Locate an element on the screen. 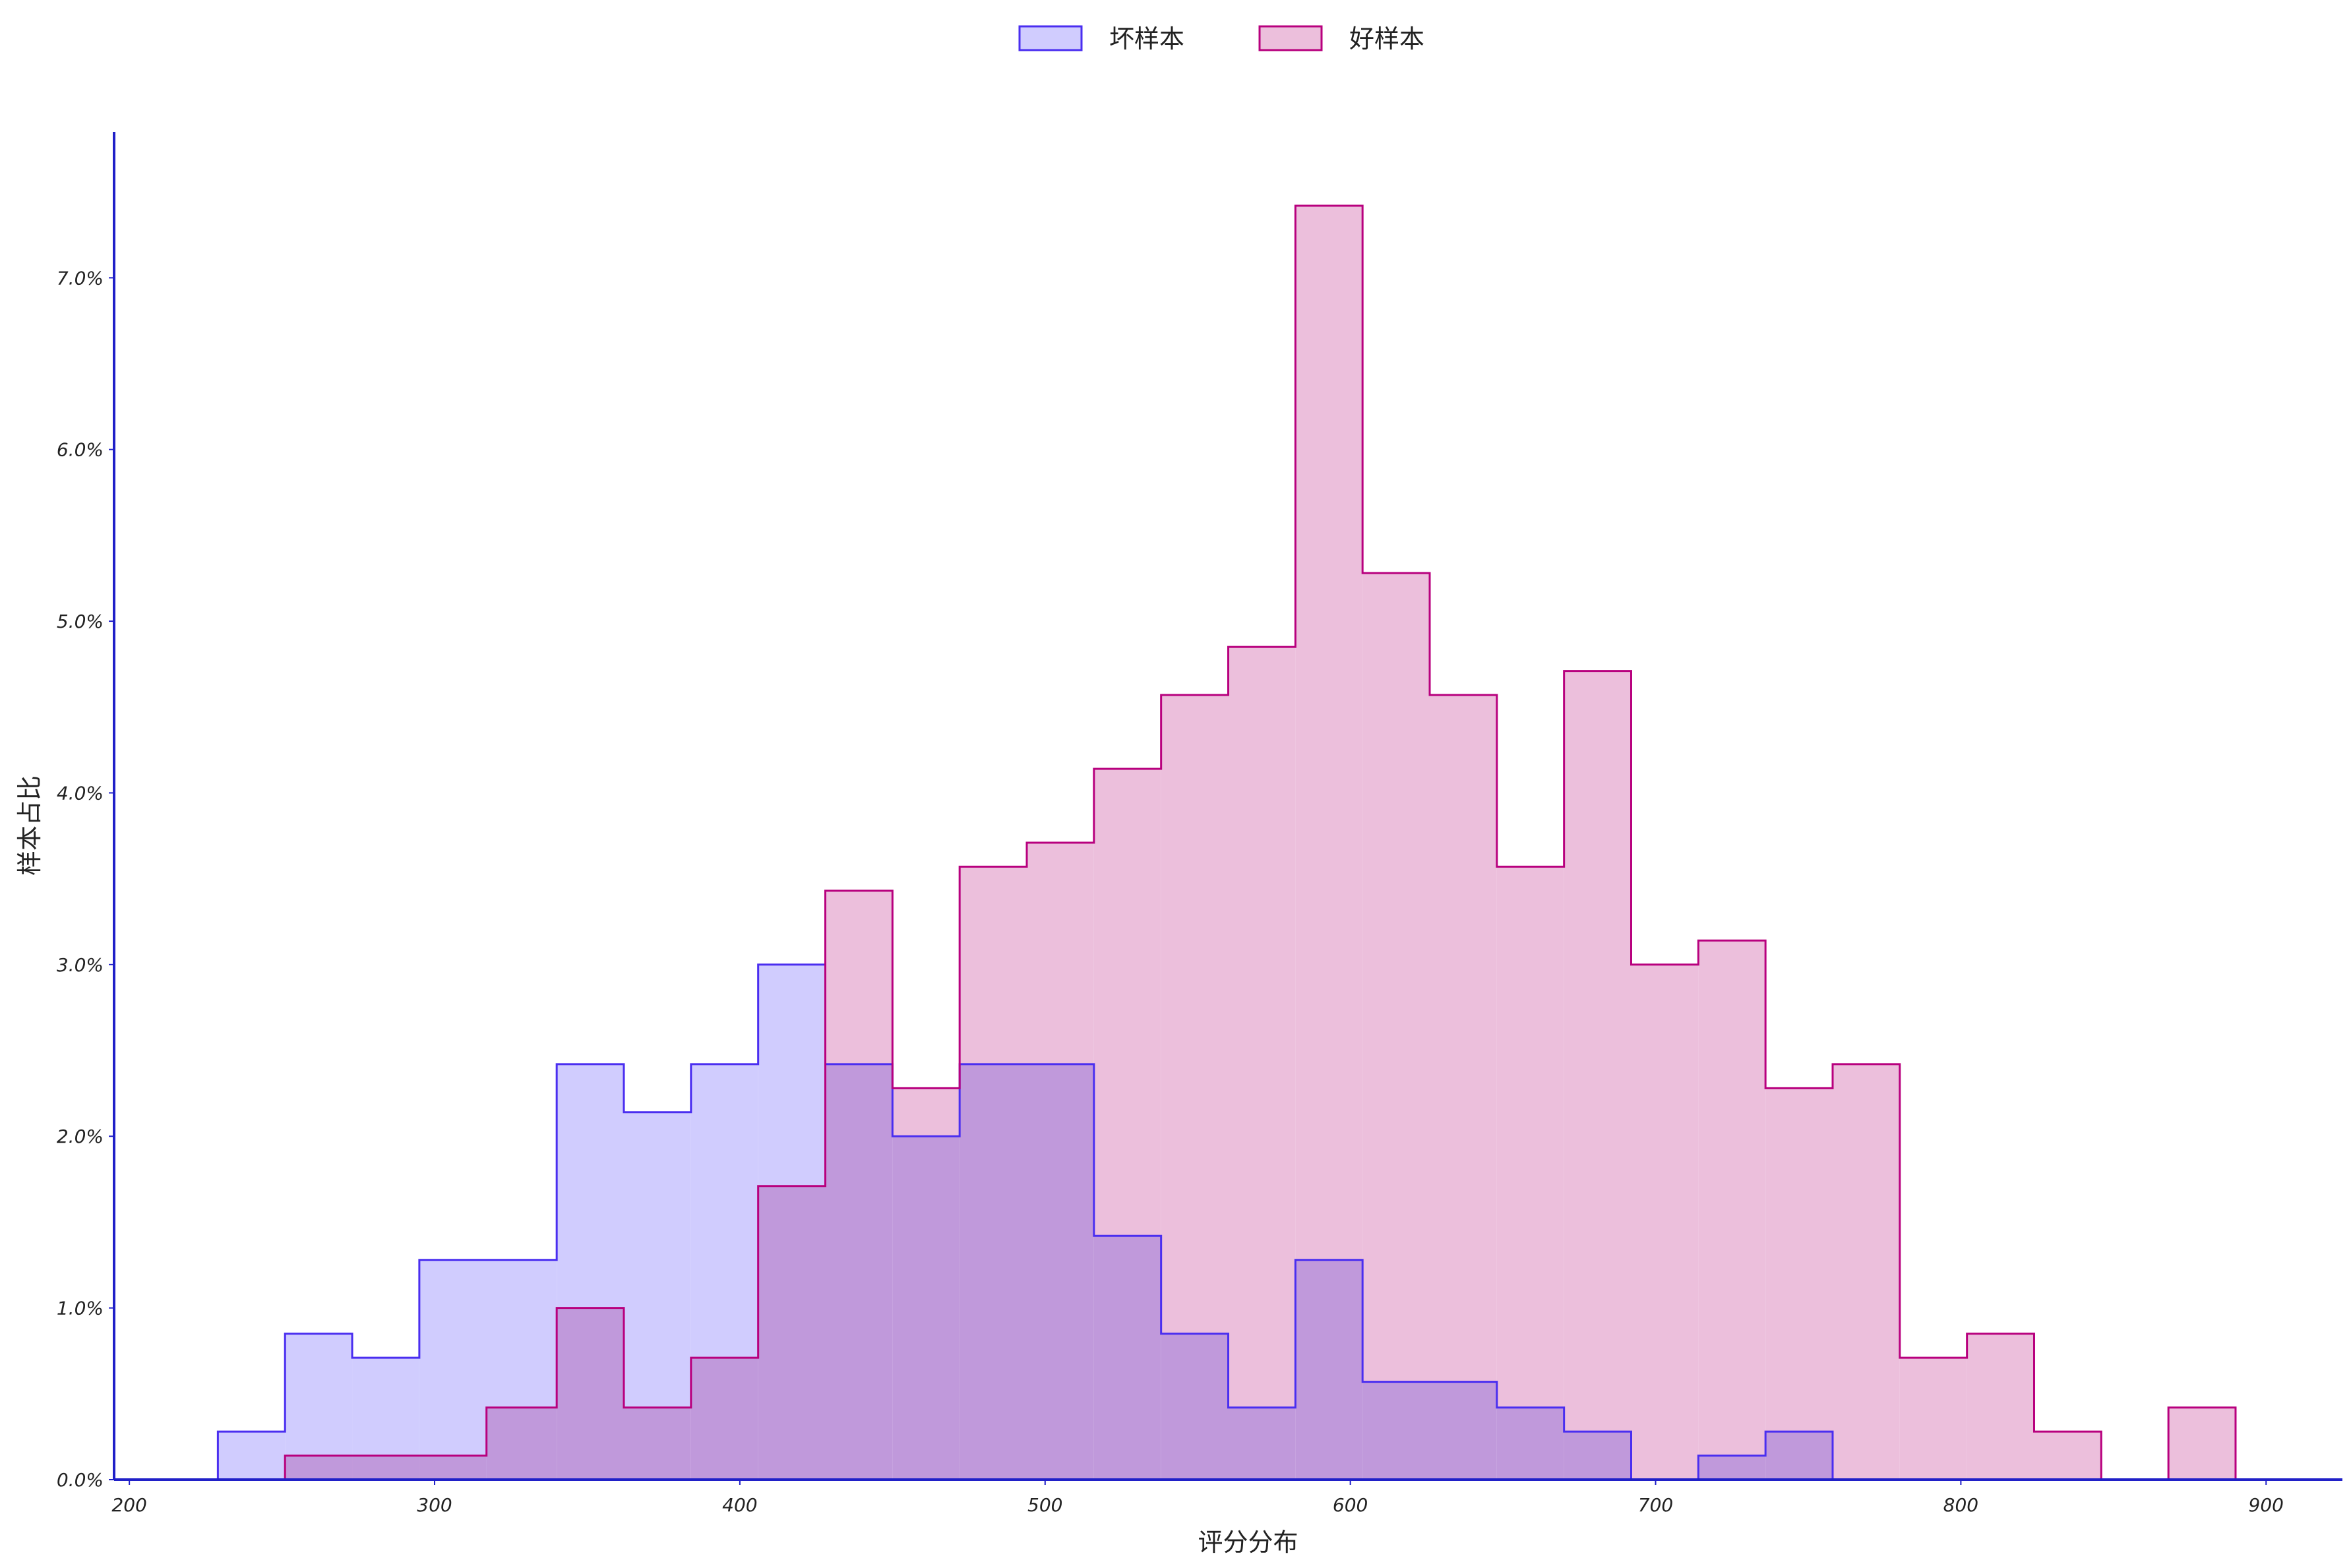 This screenshot has width=2349, height=1568. x-tick-label-6: 800 is located at coordinates (1960, 1505).